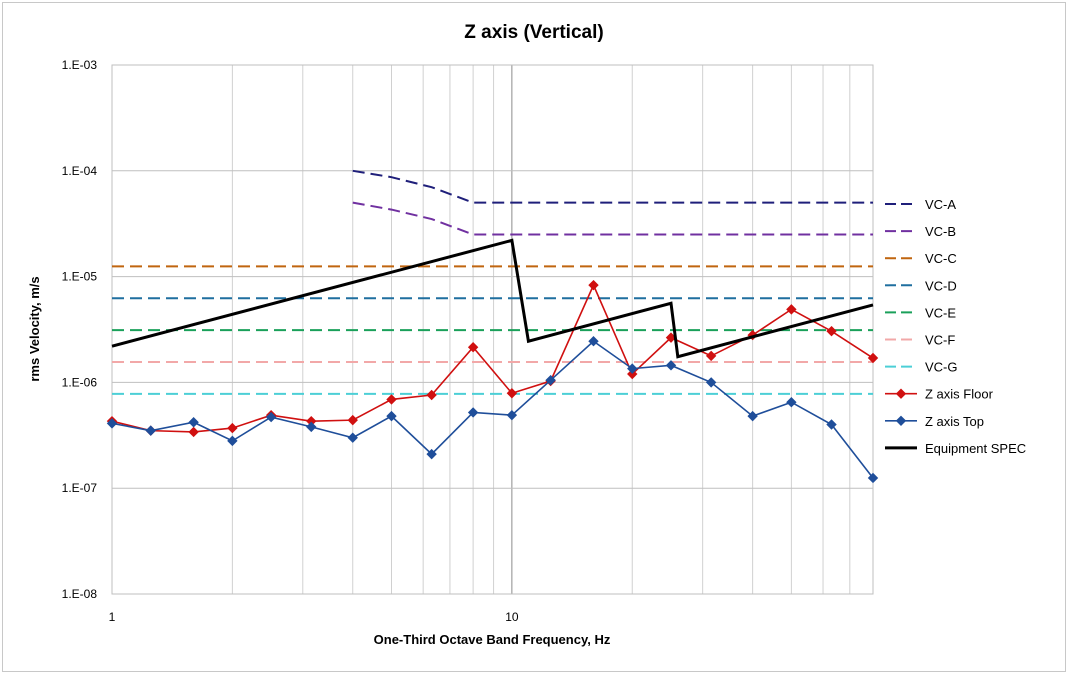 The width and height of the screenshot is (1070, 676). I want to click on legend-item-equipment-spec: Equipment SPEC, so click(955, 448).